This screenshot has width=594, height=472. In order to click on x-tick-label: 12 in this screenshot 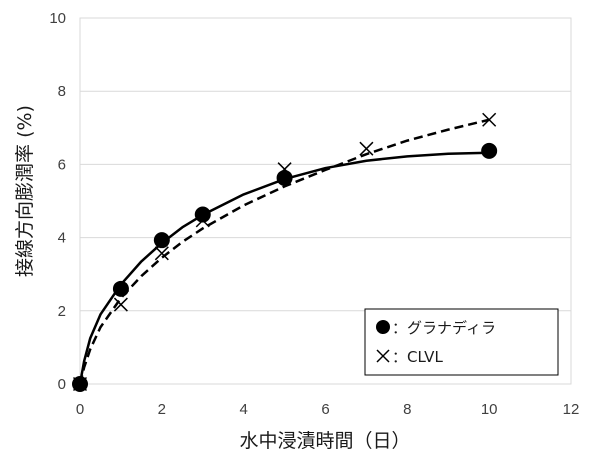, I will do `click(571, 409)`.